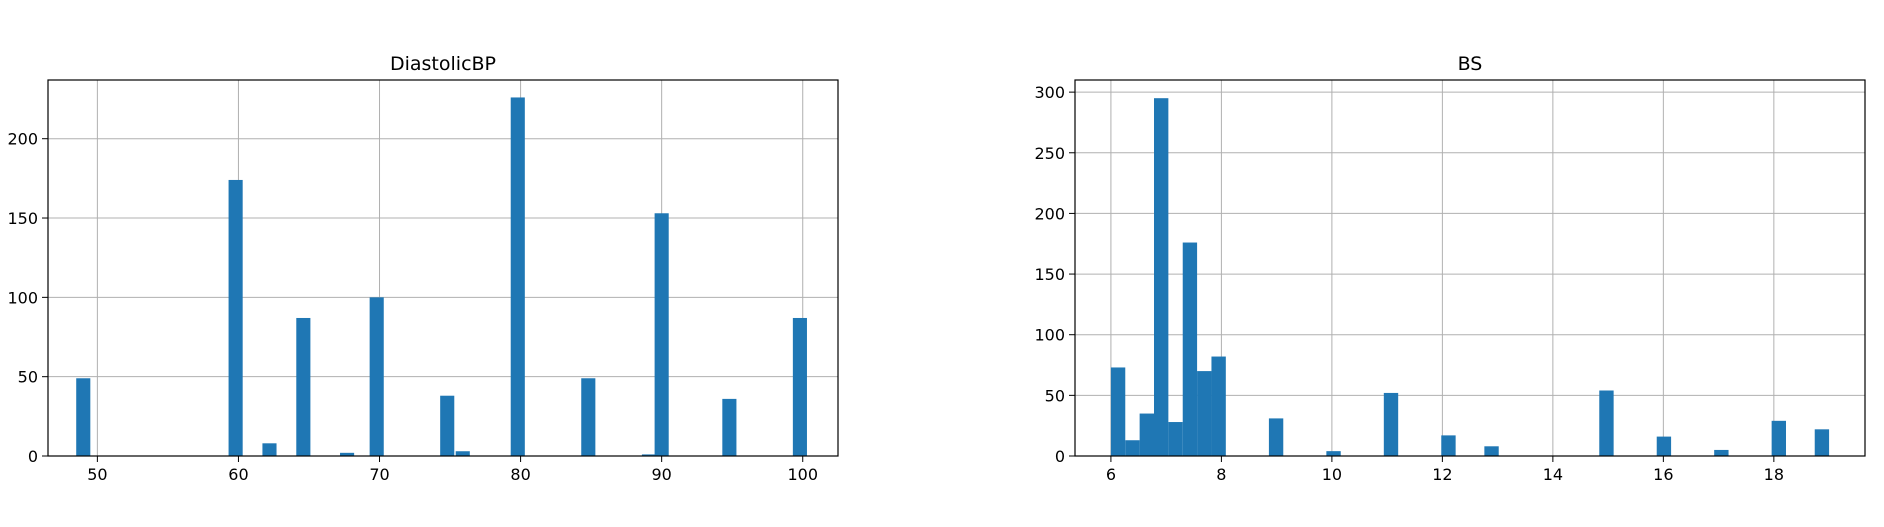 The width and height of the screenshot is (1884, 527). I want to click on x-tick-label: 70, so click(379, 474).